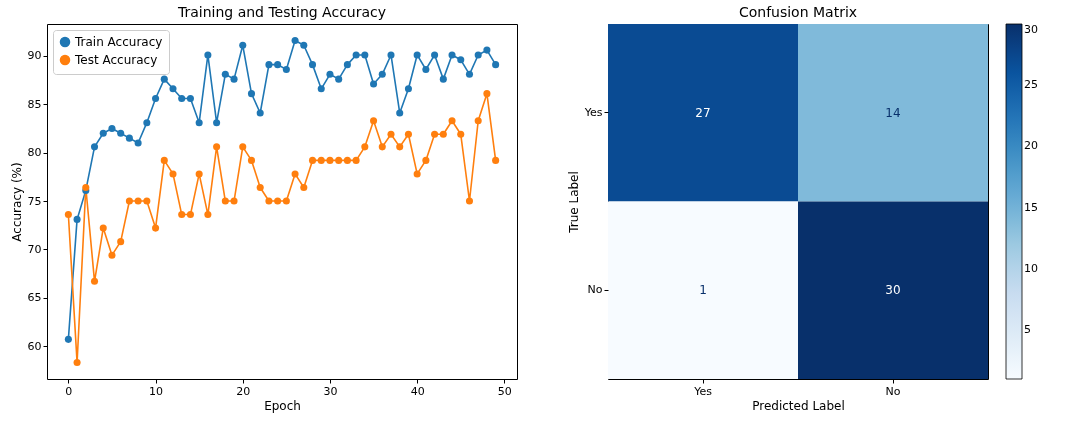  What do you see at coordinates (1031, 146) in the screenshot?
I see `color-bar-label: 20` at bounding box center [1031, 146].